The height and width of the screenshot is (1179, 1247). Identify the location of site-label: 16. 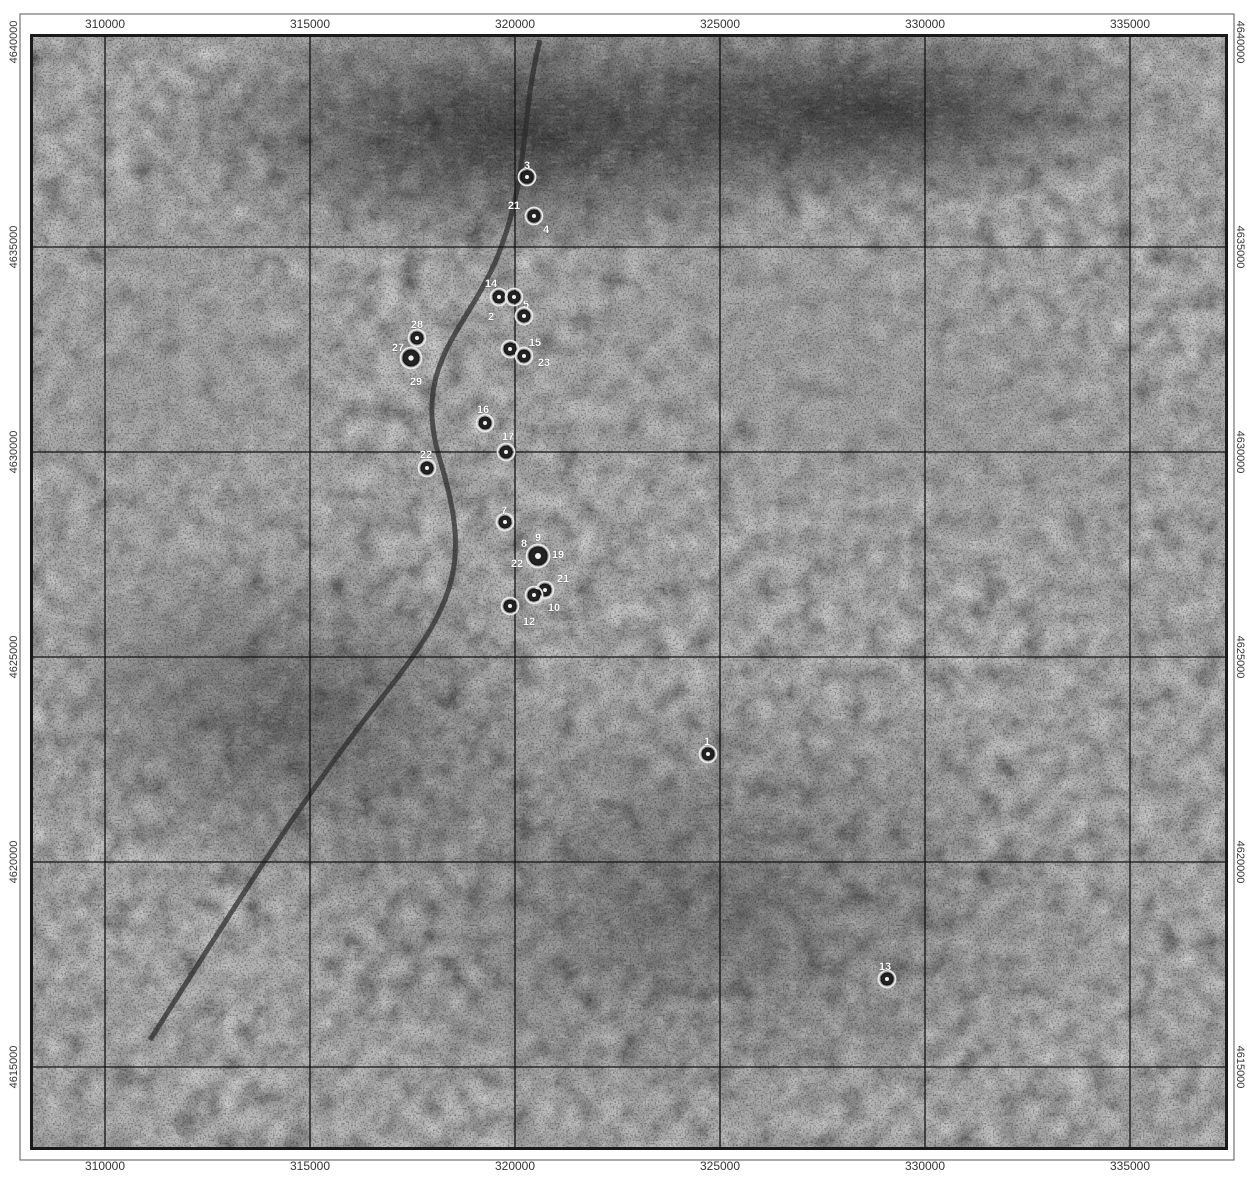
(483, 410).